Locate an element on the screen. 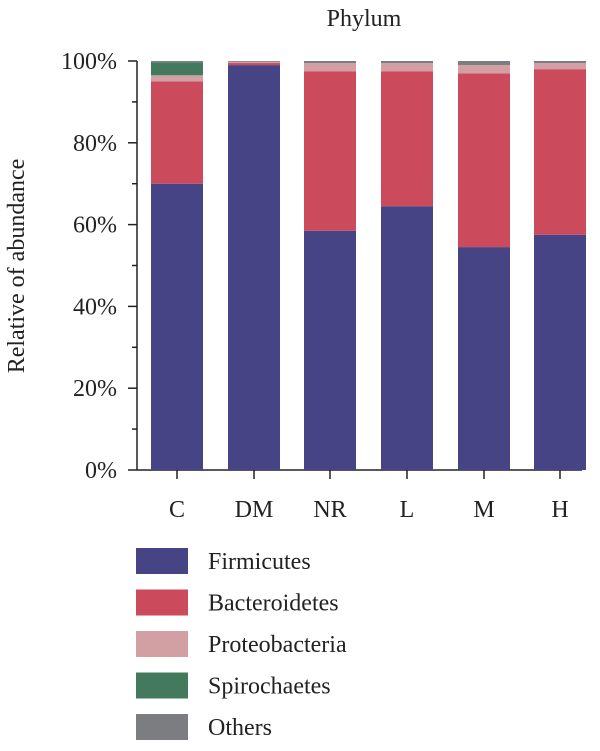  x-category-label: H is located at coordinates (559, 510).